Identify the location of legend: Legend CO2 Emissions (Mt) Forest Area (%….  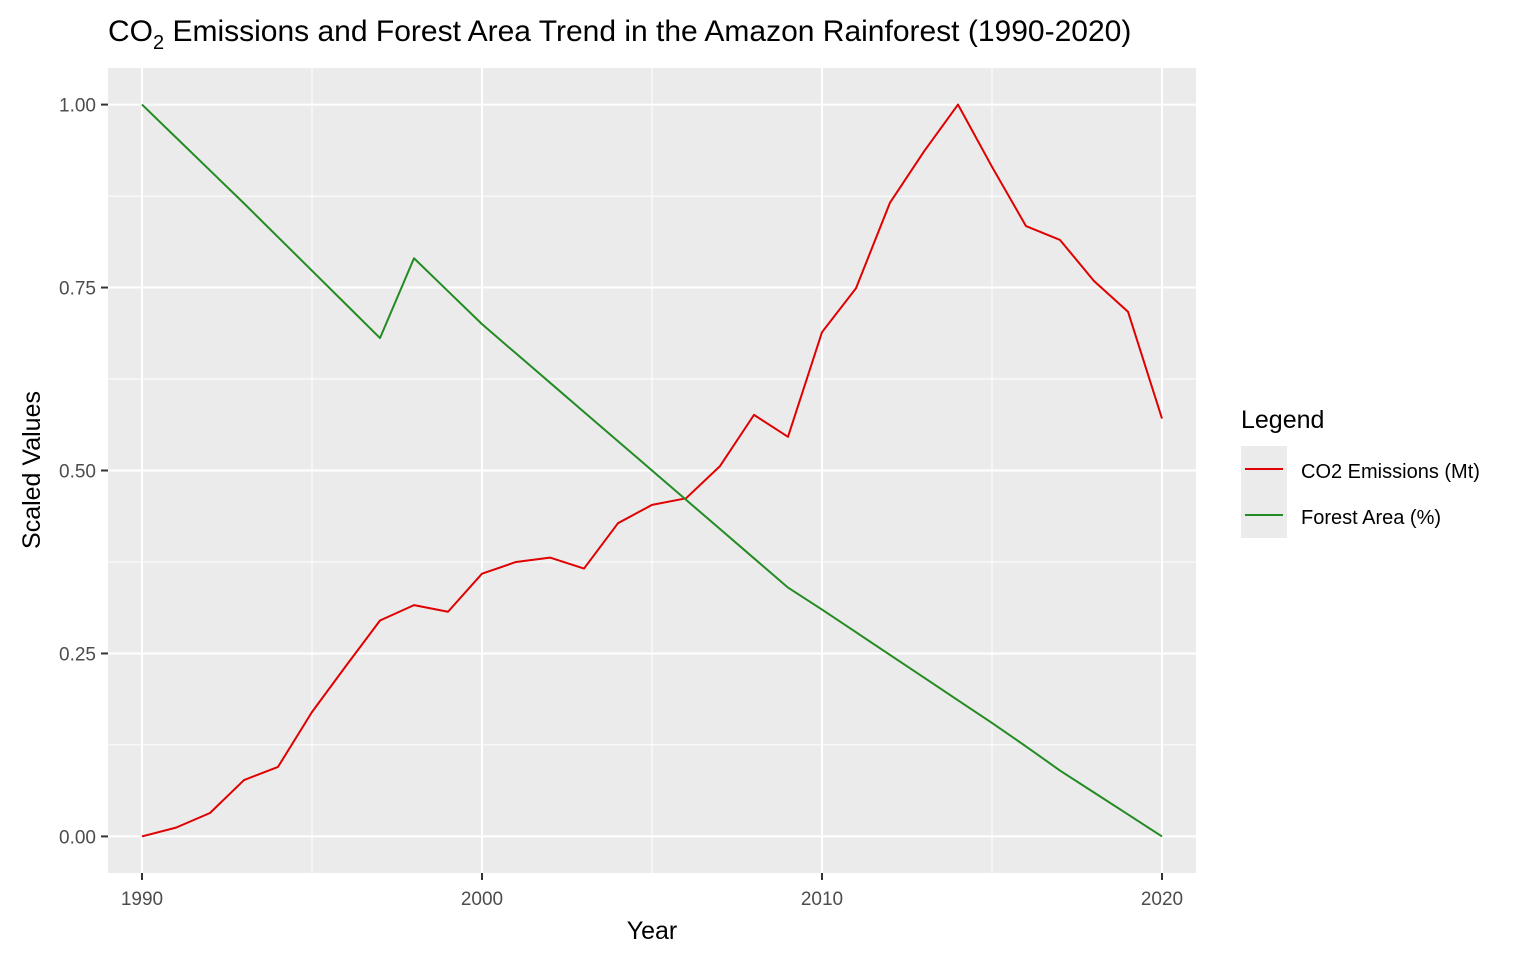
(1360, 472).